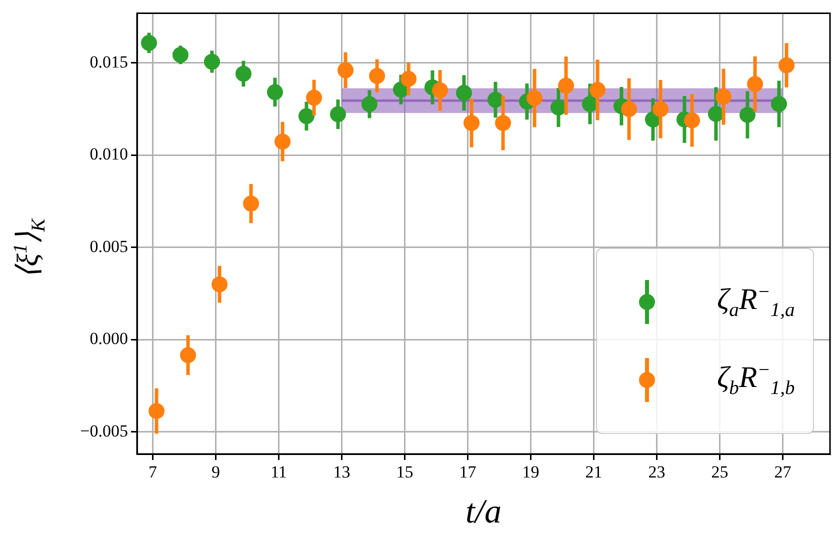 The height and width of the screenshot is (538, 838). What do you see at coordinates (109, 154) in the screenshot?
I see `y-tick-label: 0.010` at bounding box center [109, 154].